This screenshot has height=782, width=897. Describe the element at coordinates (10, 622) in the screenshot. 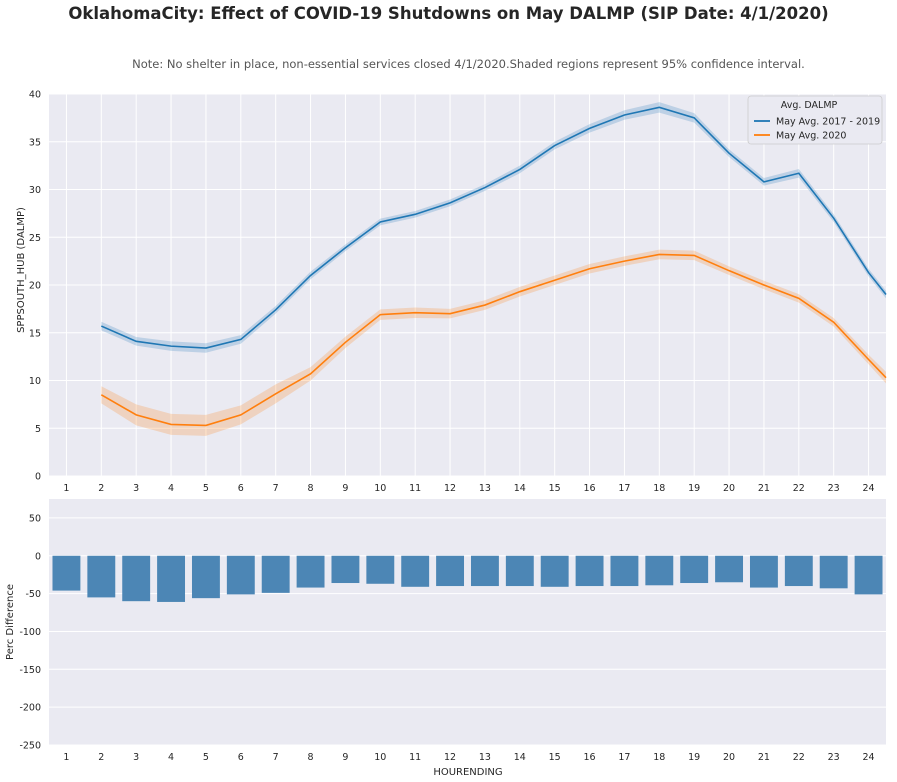

I see `bottom-y-axis-label: Perc Difference` at that location.